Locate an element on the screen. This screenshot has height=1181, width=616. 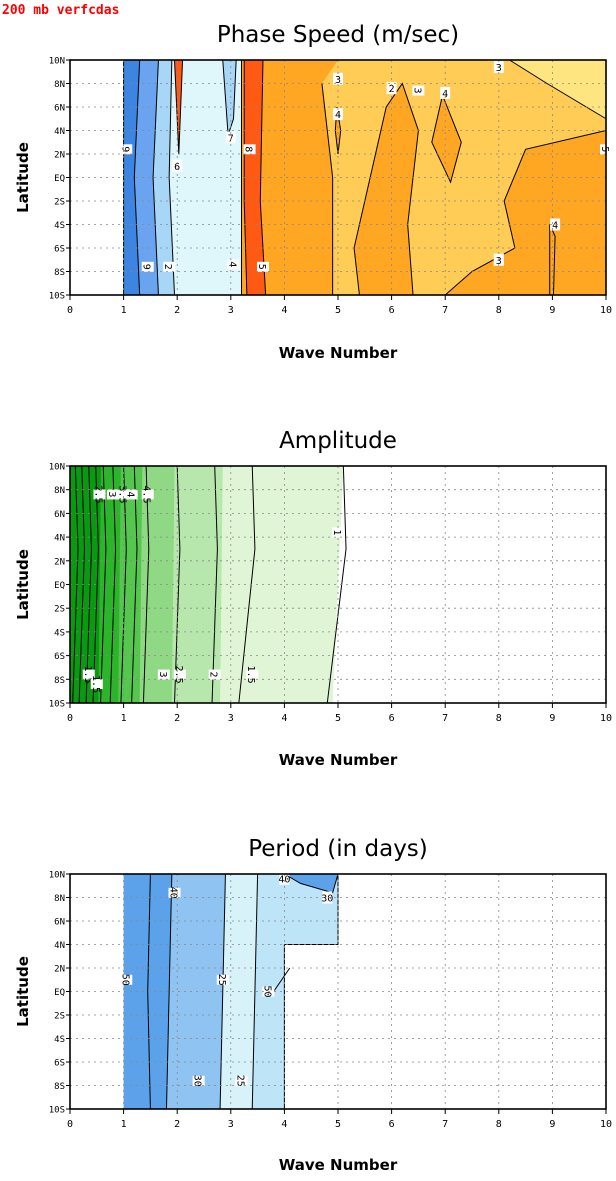
amplitude-contour-label-group: 2 is located at coordinates (214, 674).